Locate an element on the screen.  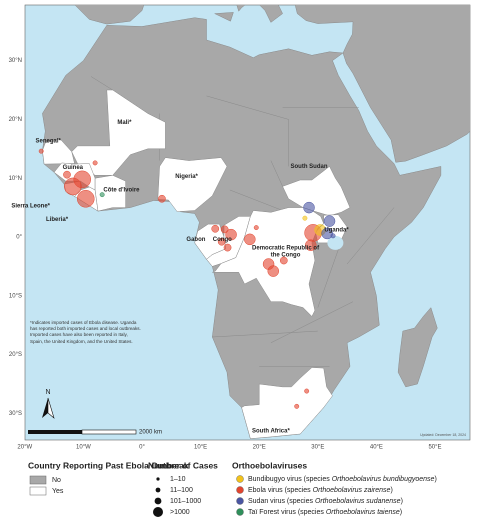
country-label: Uganda* is located at coordinates (336, 231).